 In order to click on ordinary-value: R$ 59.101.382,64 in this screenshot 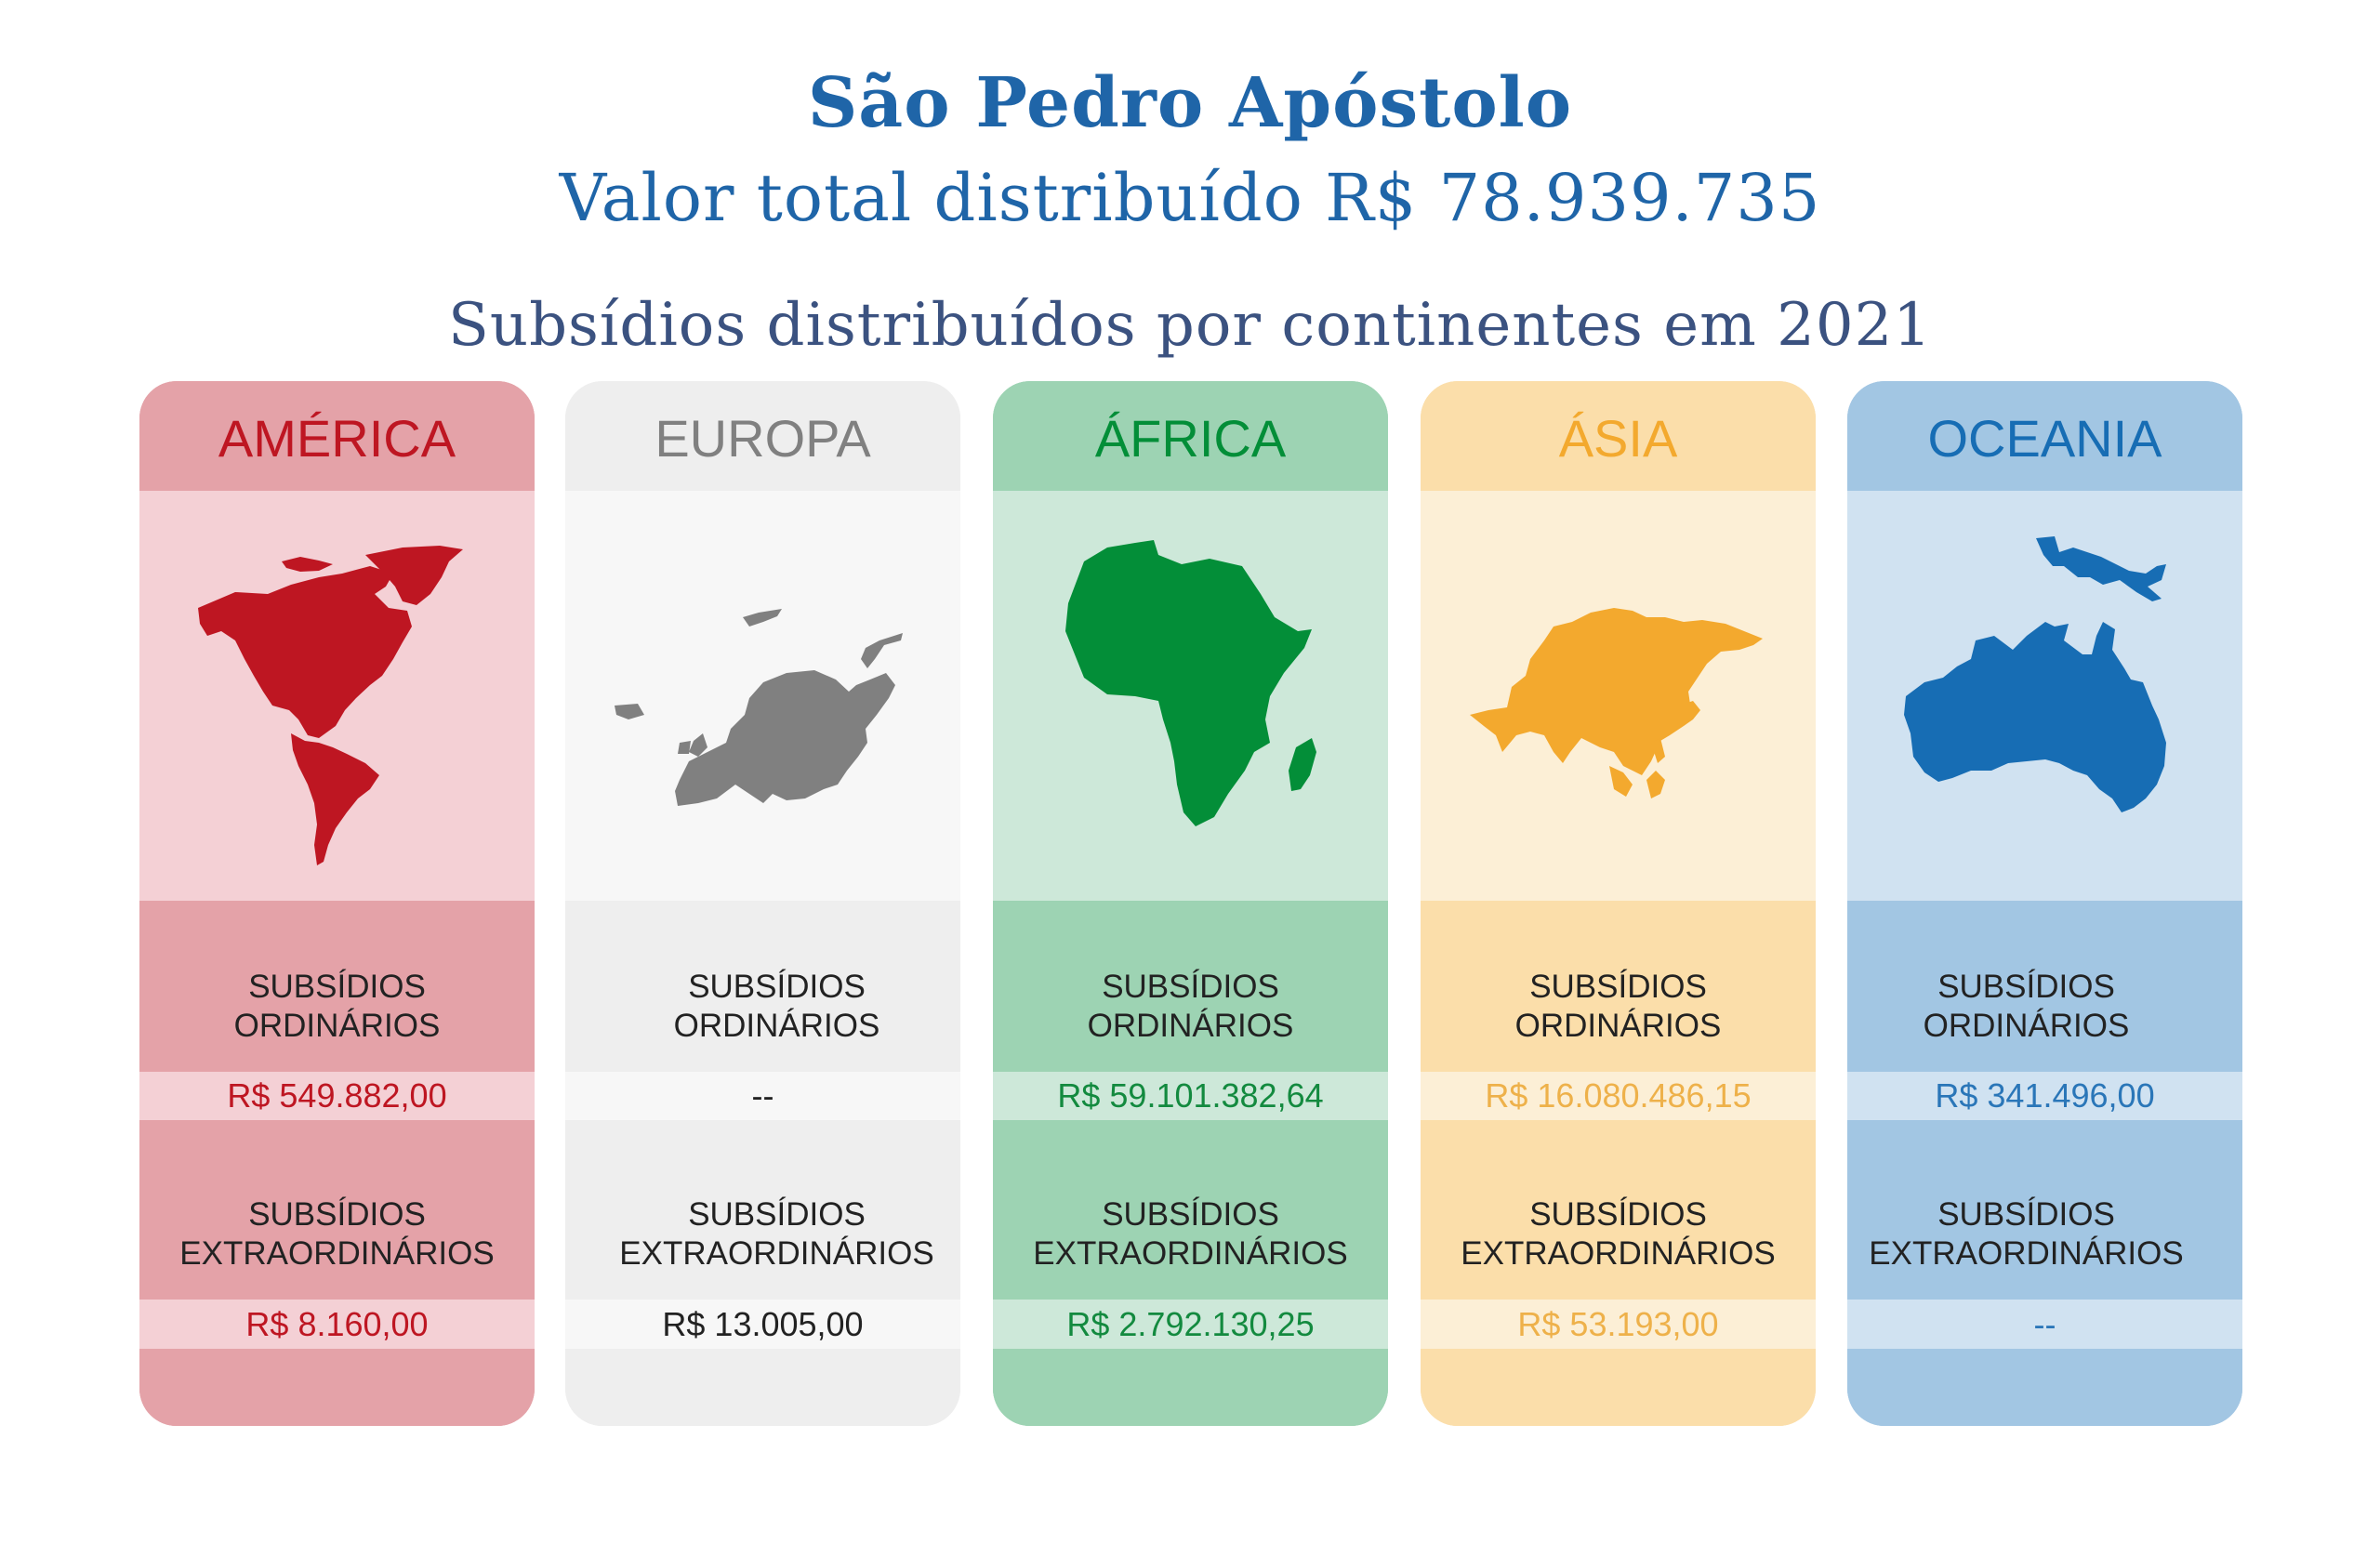, I will do `click(1190, 1096)`.